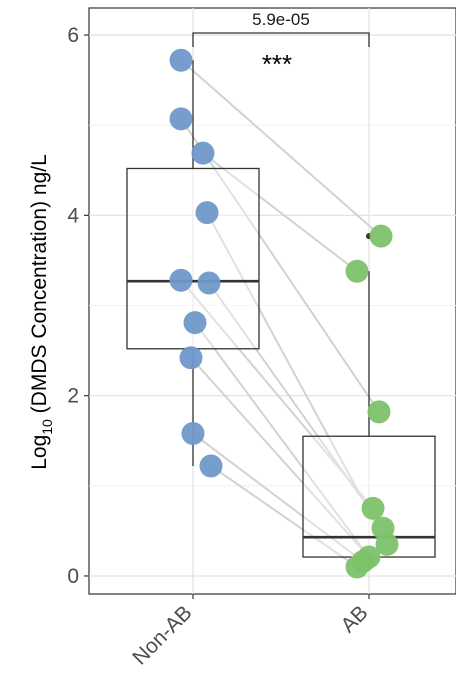  What do you see at coordinates (73, 396) in the screenshot?
I see `y-tick-label: 2` at bounding box center [73, 396].